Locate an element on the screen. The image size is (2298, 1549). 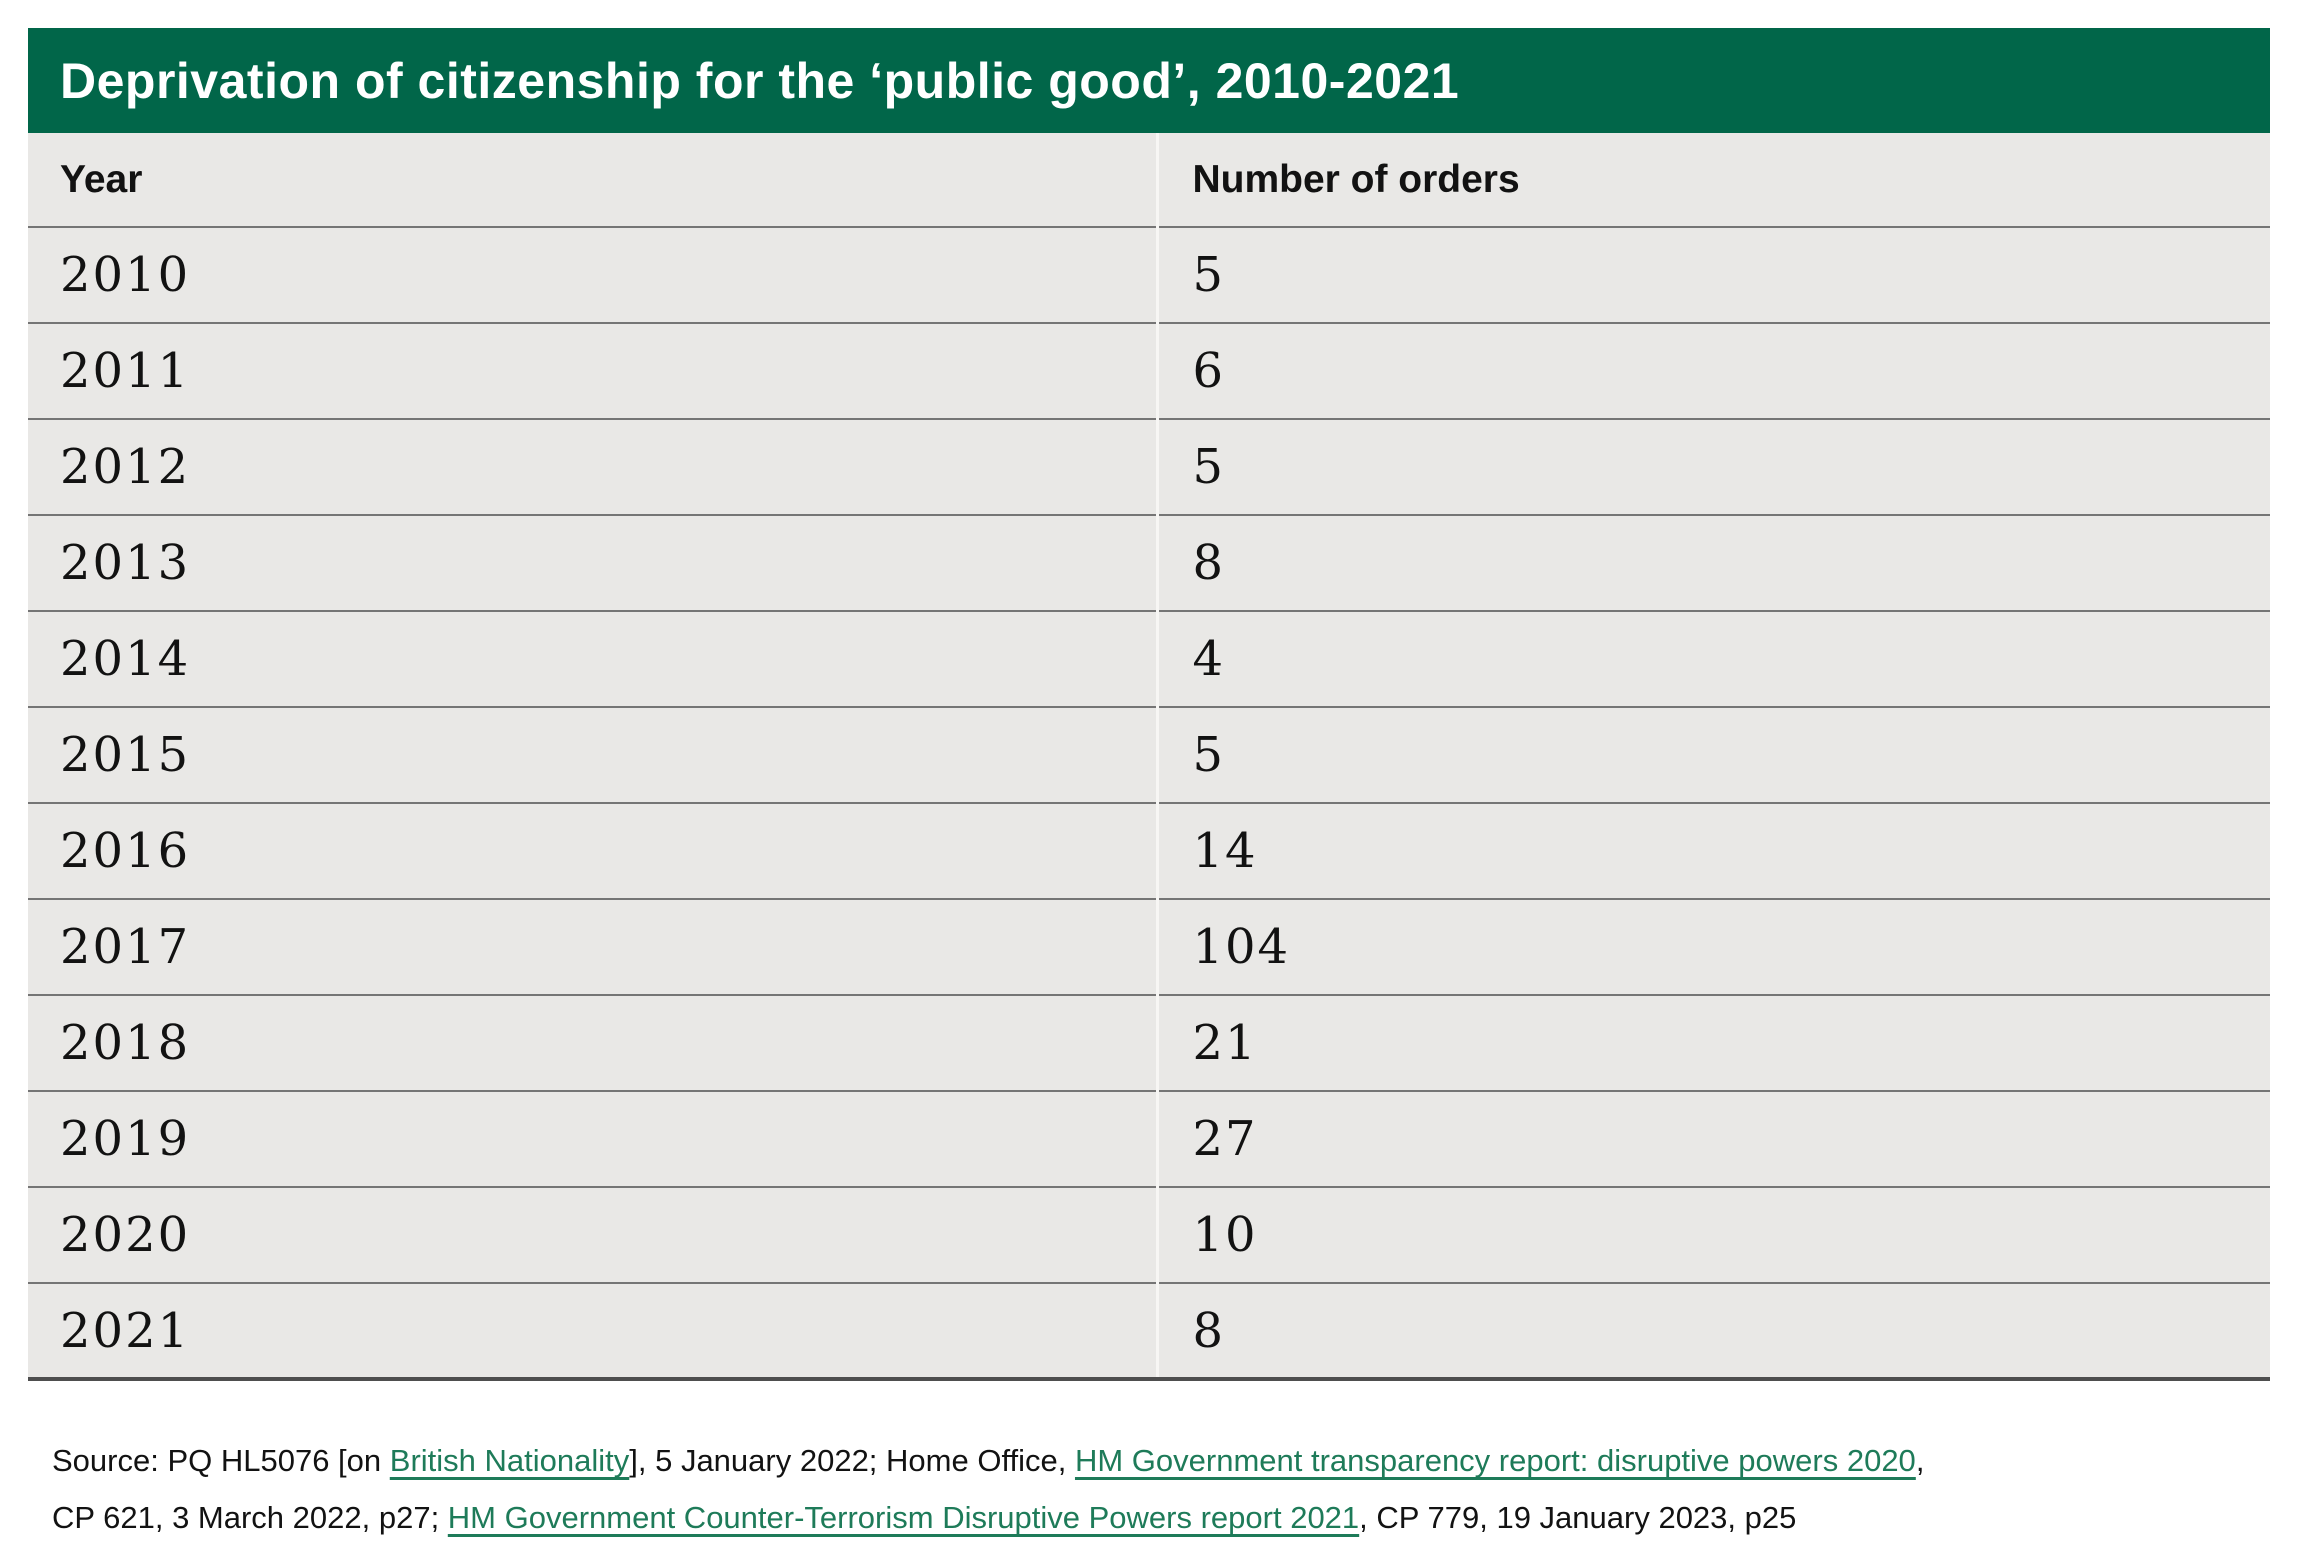
year-cell: 2016 is located at coordinates (125, 851).